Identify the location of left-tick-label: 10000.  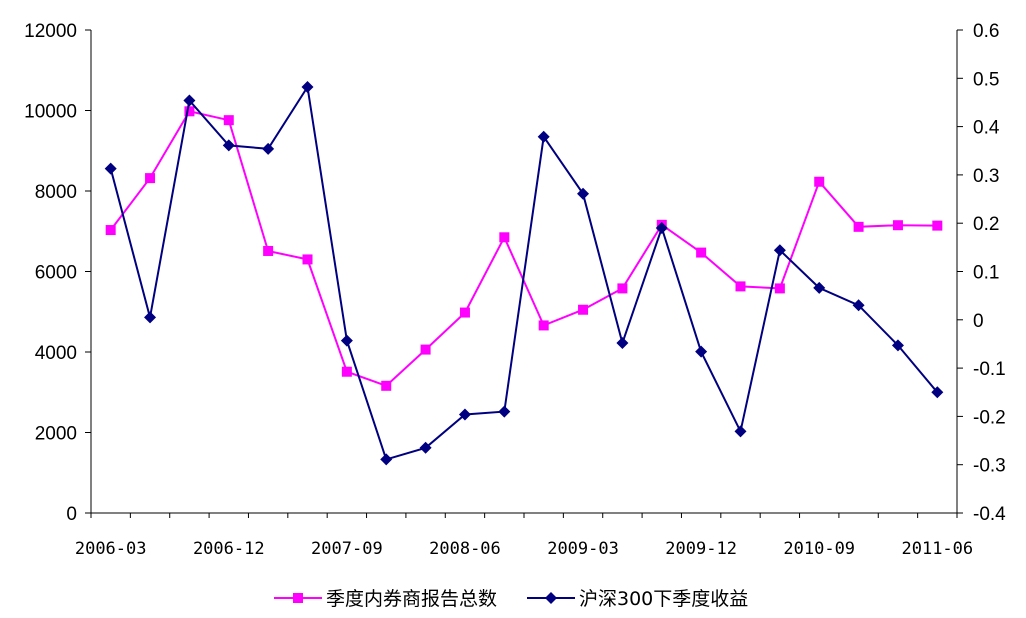
(50, 112).